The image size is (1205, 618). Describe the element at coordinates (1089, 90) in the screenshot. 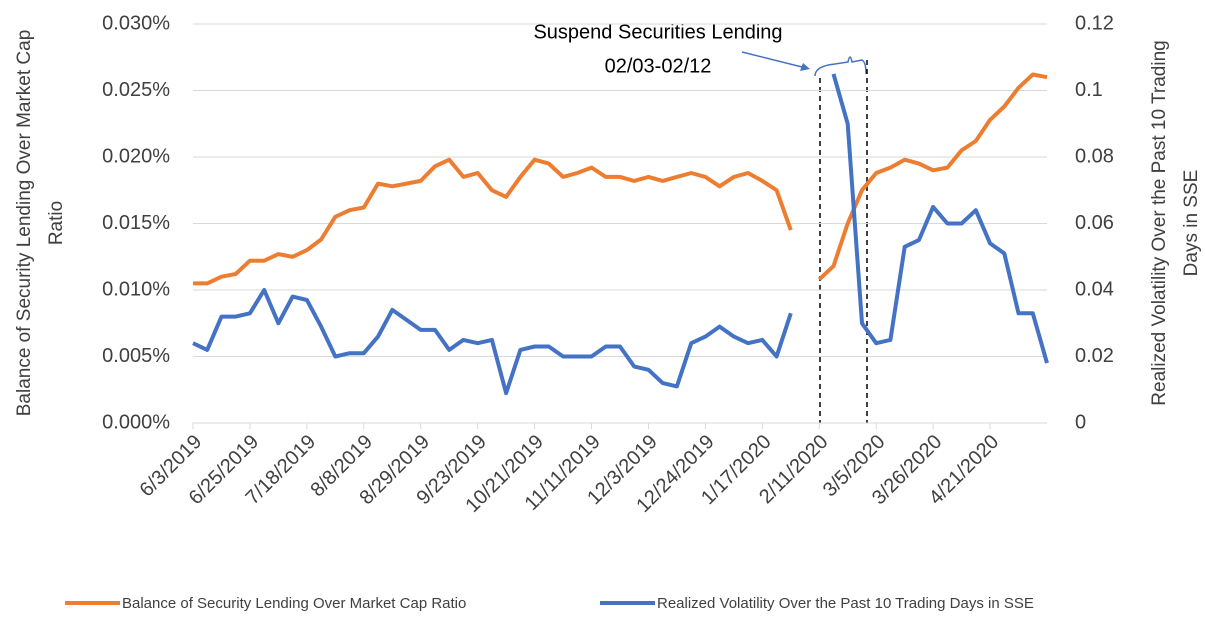

I see `y2-tick-label: 0.1` at that location.